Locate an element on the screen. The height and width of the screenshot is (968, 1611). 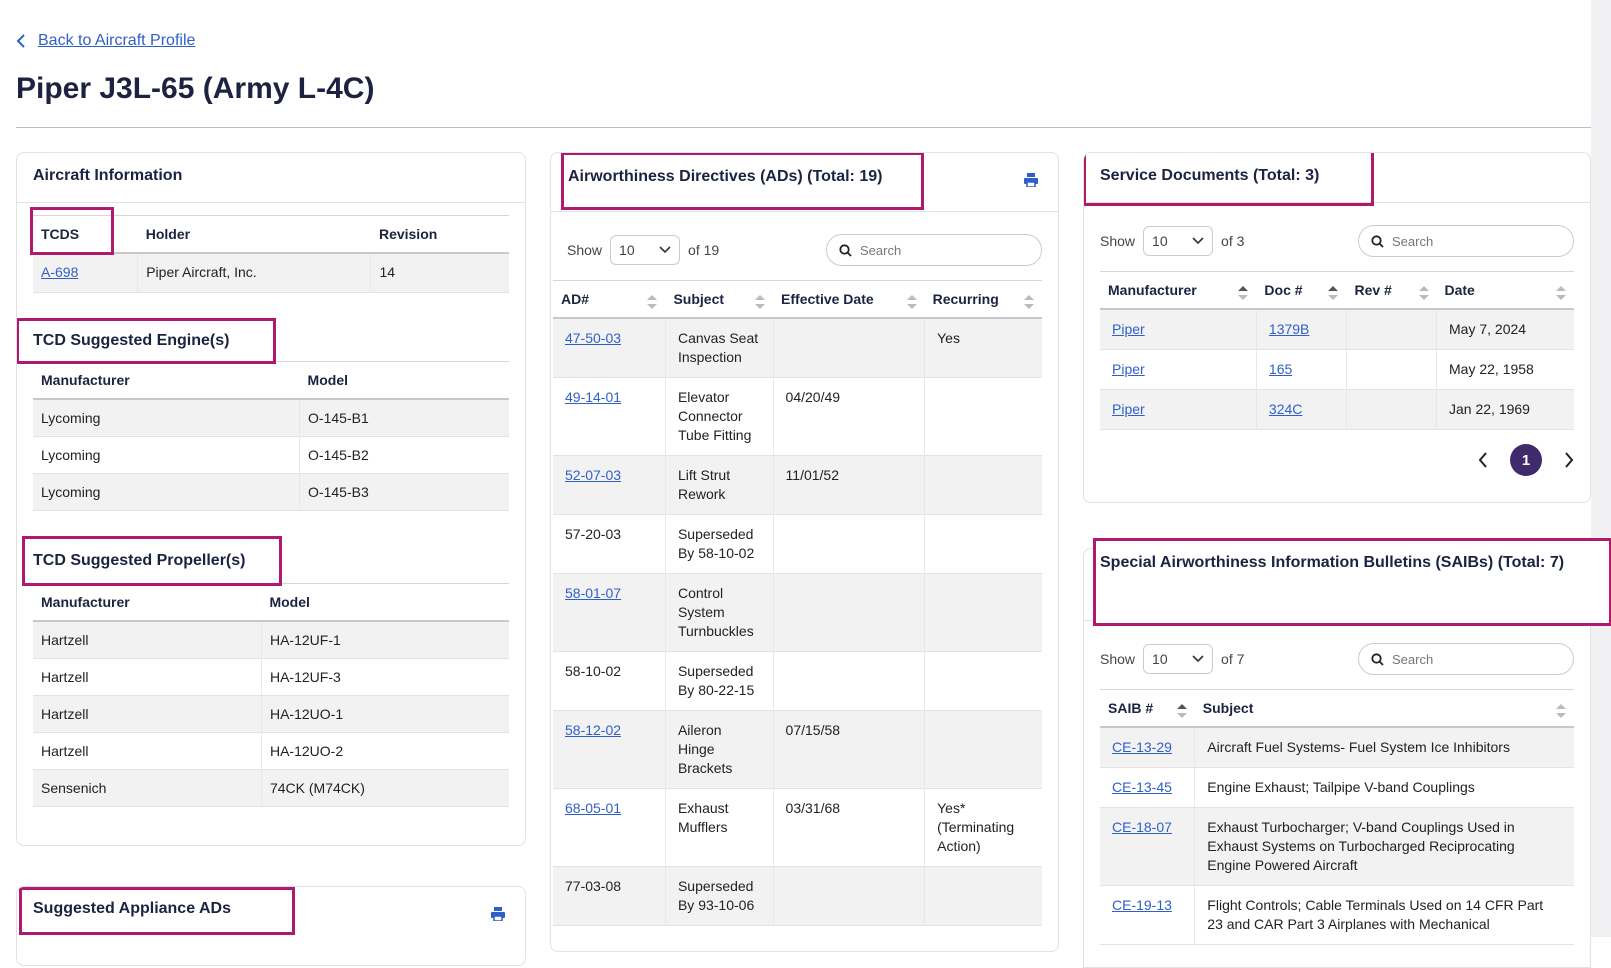
row-link: 58-12-02 is located at coordinates (593, 730).